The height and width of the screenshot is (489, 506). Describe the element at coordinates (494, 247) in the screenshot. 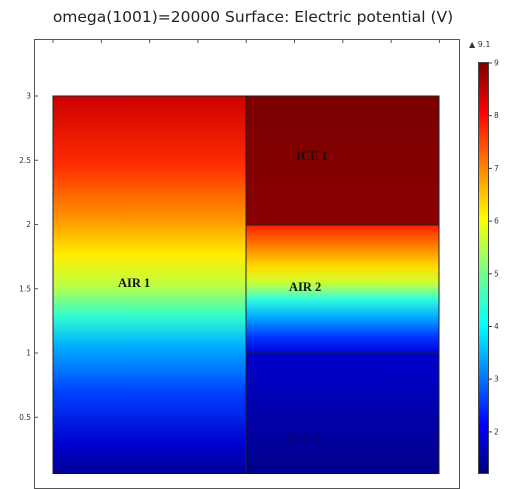

I see `colorbar-axis: 9 8 7 6 5 4 3 2` at that location.